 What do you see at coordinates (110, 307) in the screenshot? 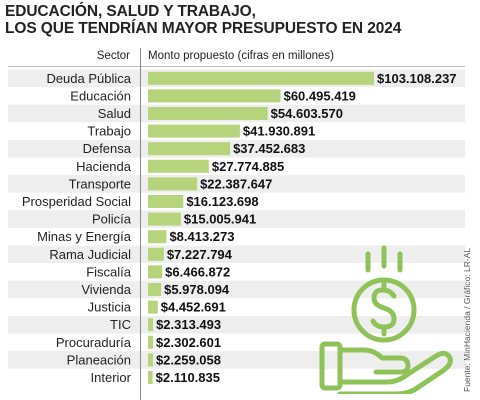
I see `category-label: Justicia` at bounding box center [110, 307].